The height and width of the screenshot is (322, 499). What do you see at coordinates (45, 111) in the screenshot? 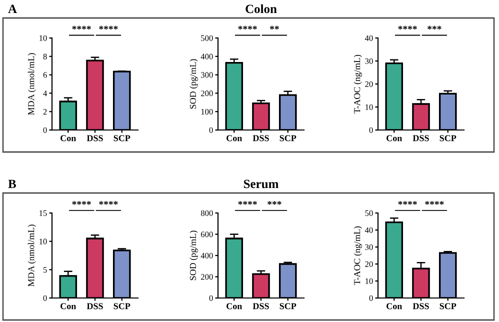
I see `y-tick-label: 2` at bounding box center [45, 111].